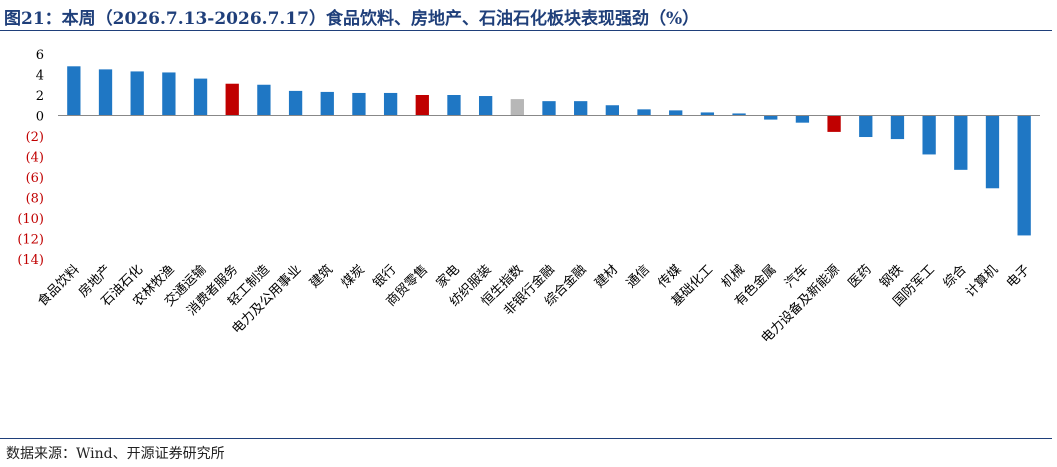  I want to click on y-tick-label: (2), so click(35, 137).